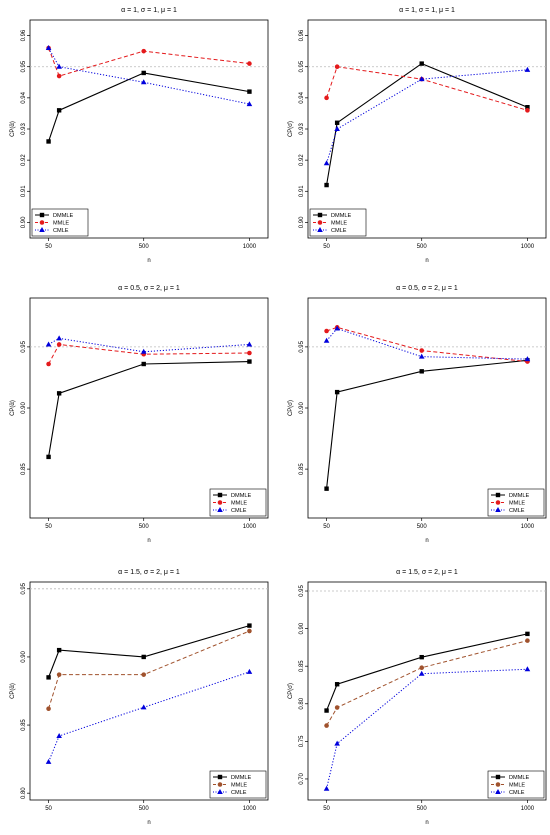  Describe the element at coordinates (528, 809) in the screenshot. I see `x-tick-label: 1000` at that location.